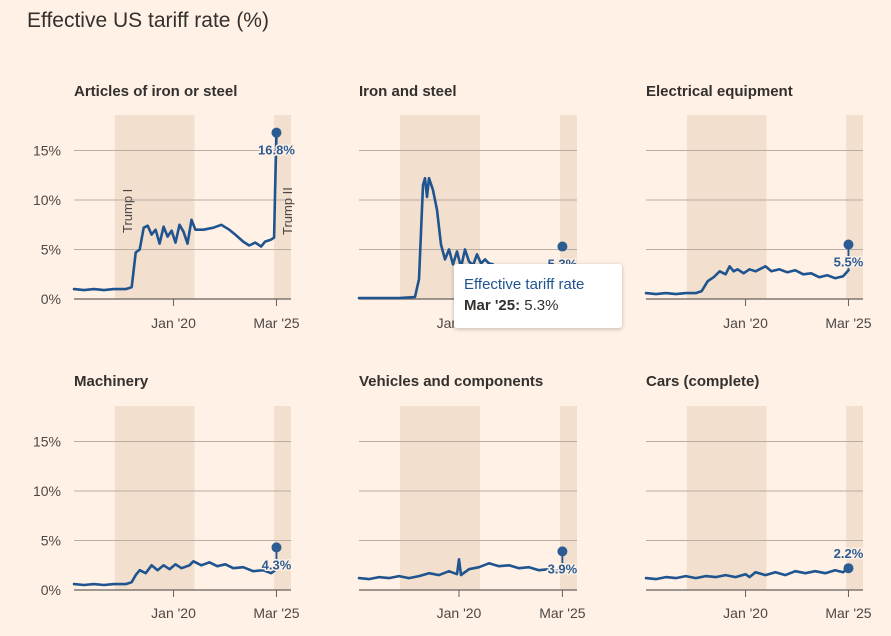 The image size is (891, 636). Describe the element at coordinates (287, 211) in the screenshot. I see `era-label: Trump II` at that location.